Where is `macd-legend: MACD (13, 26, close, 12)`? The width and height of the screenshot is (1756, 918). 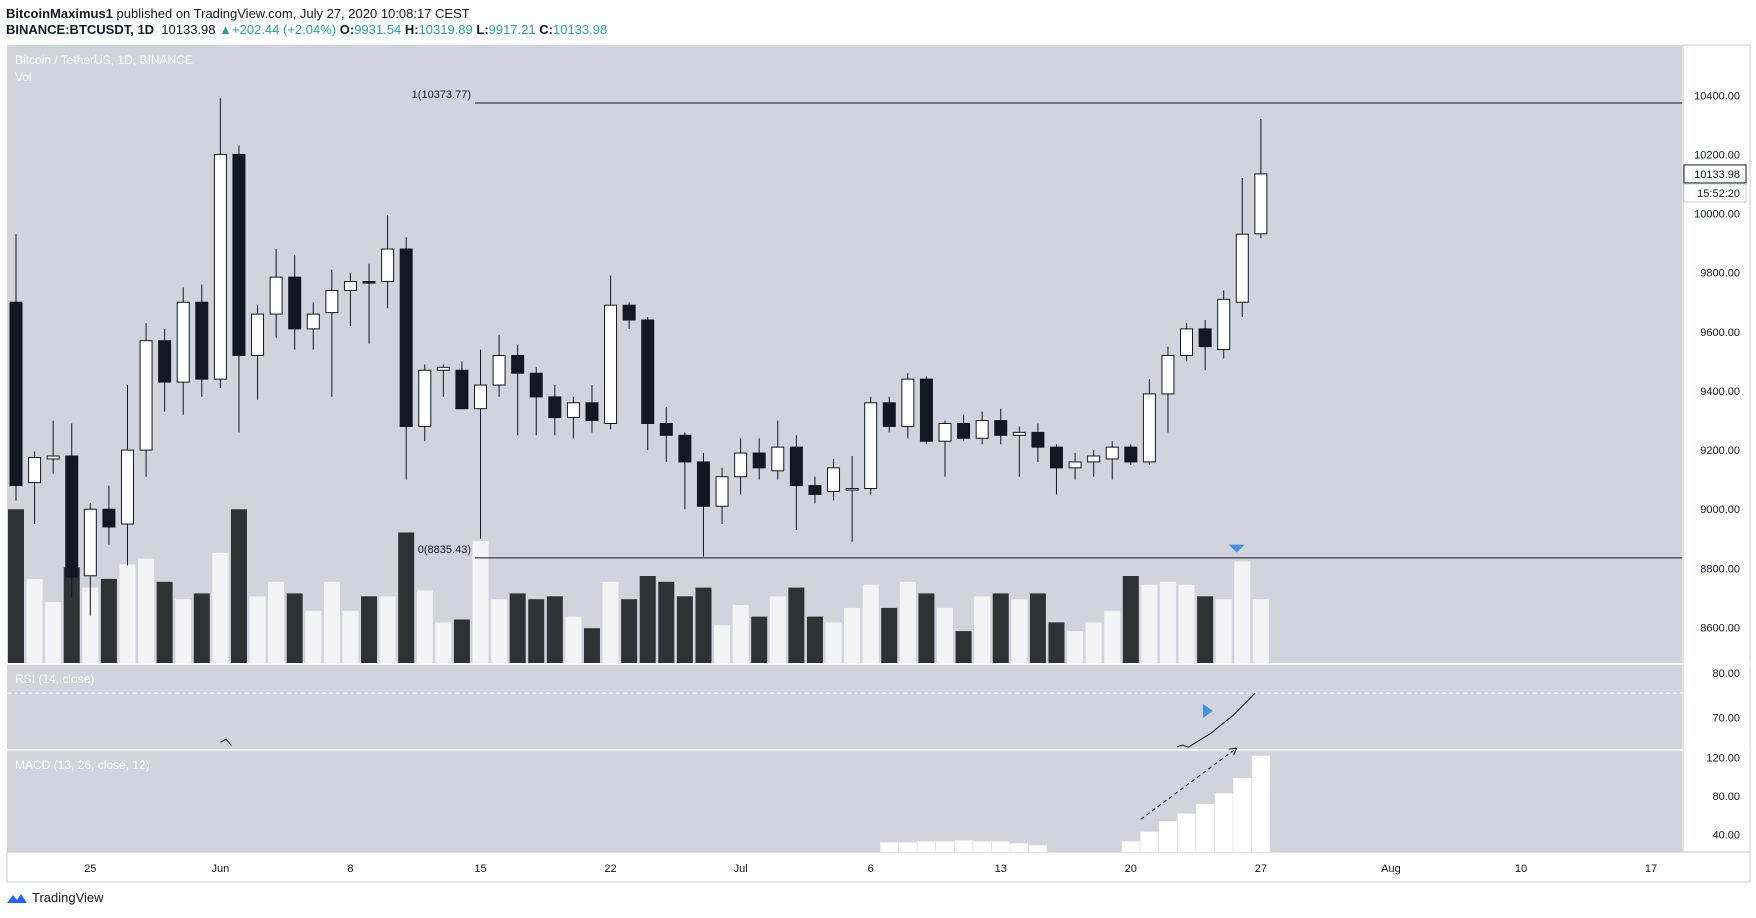 macd-legend: MACD (13, 26, close, 12) is located at coordinates (82, 765).